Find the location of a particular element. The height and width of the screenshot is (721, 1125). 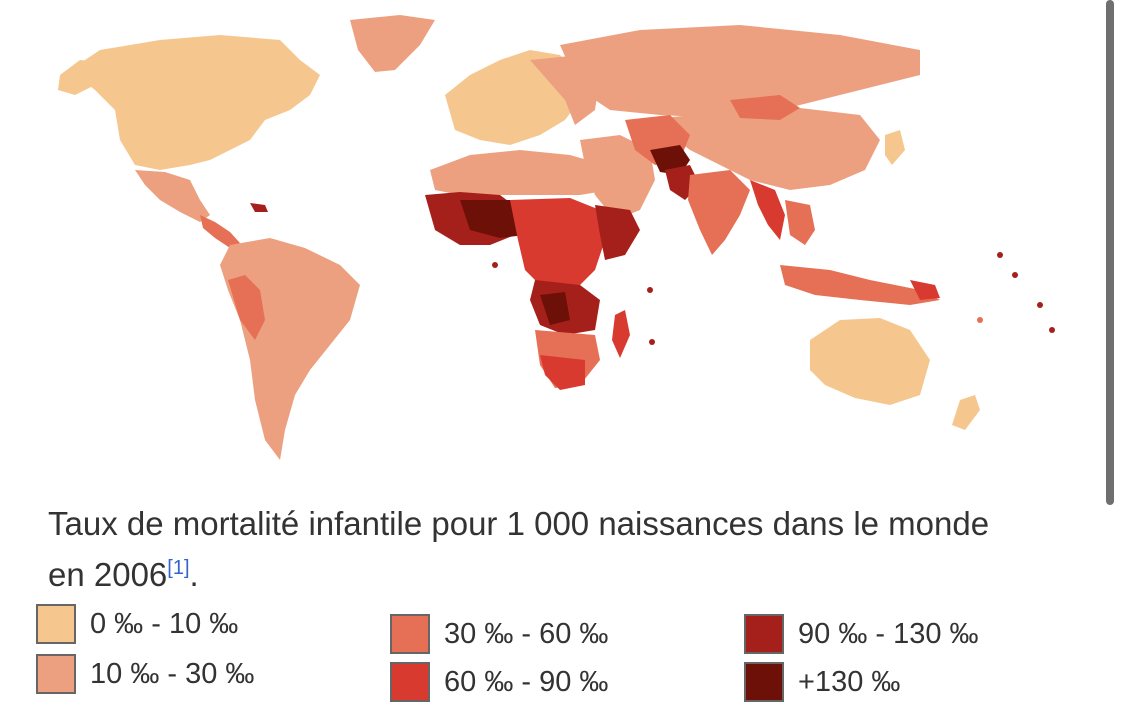

east-africa is located at coordinates (617, 232).